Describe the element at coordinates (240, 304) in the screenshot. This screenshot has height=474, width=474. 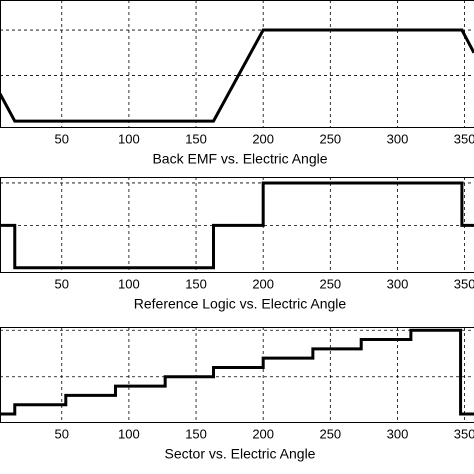
I see `chart-title: Reference Logic vs. Electric Angle` at that location.